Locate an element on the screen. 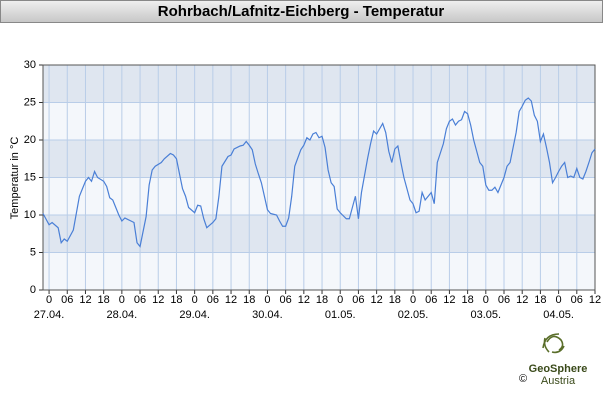 This screenshot has height=400, width=603. y-axis-label: Temperatur in °C is located at coordinates (15, 178).